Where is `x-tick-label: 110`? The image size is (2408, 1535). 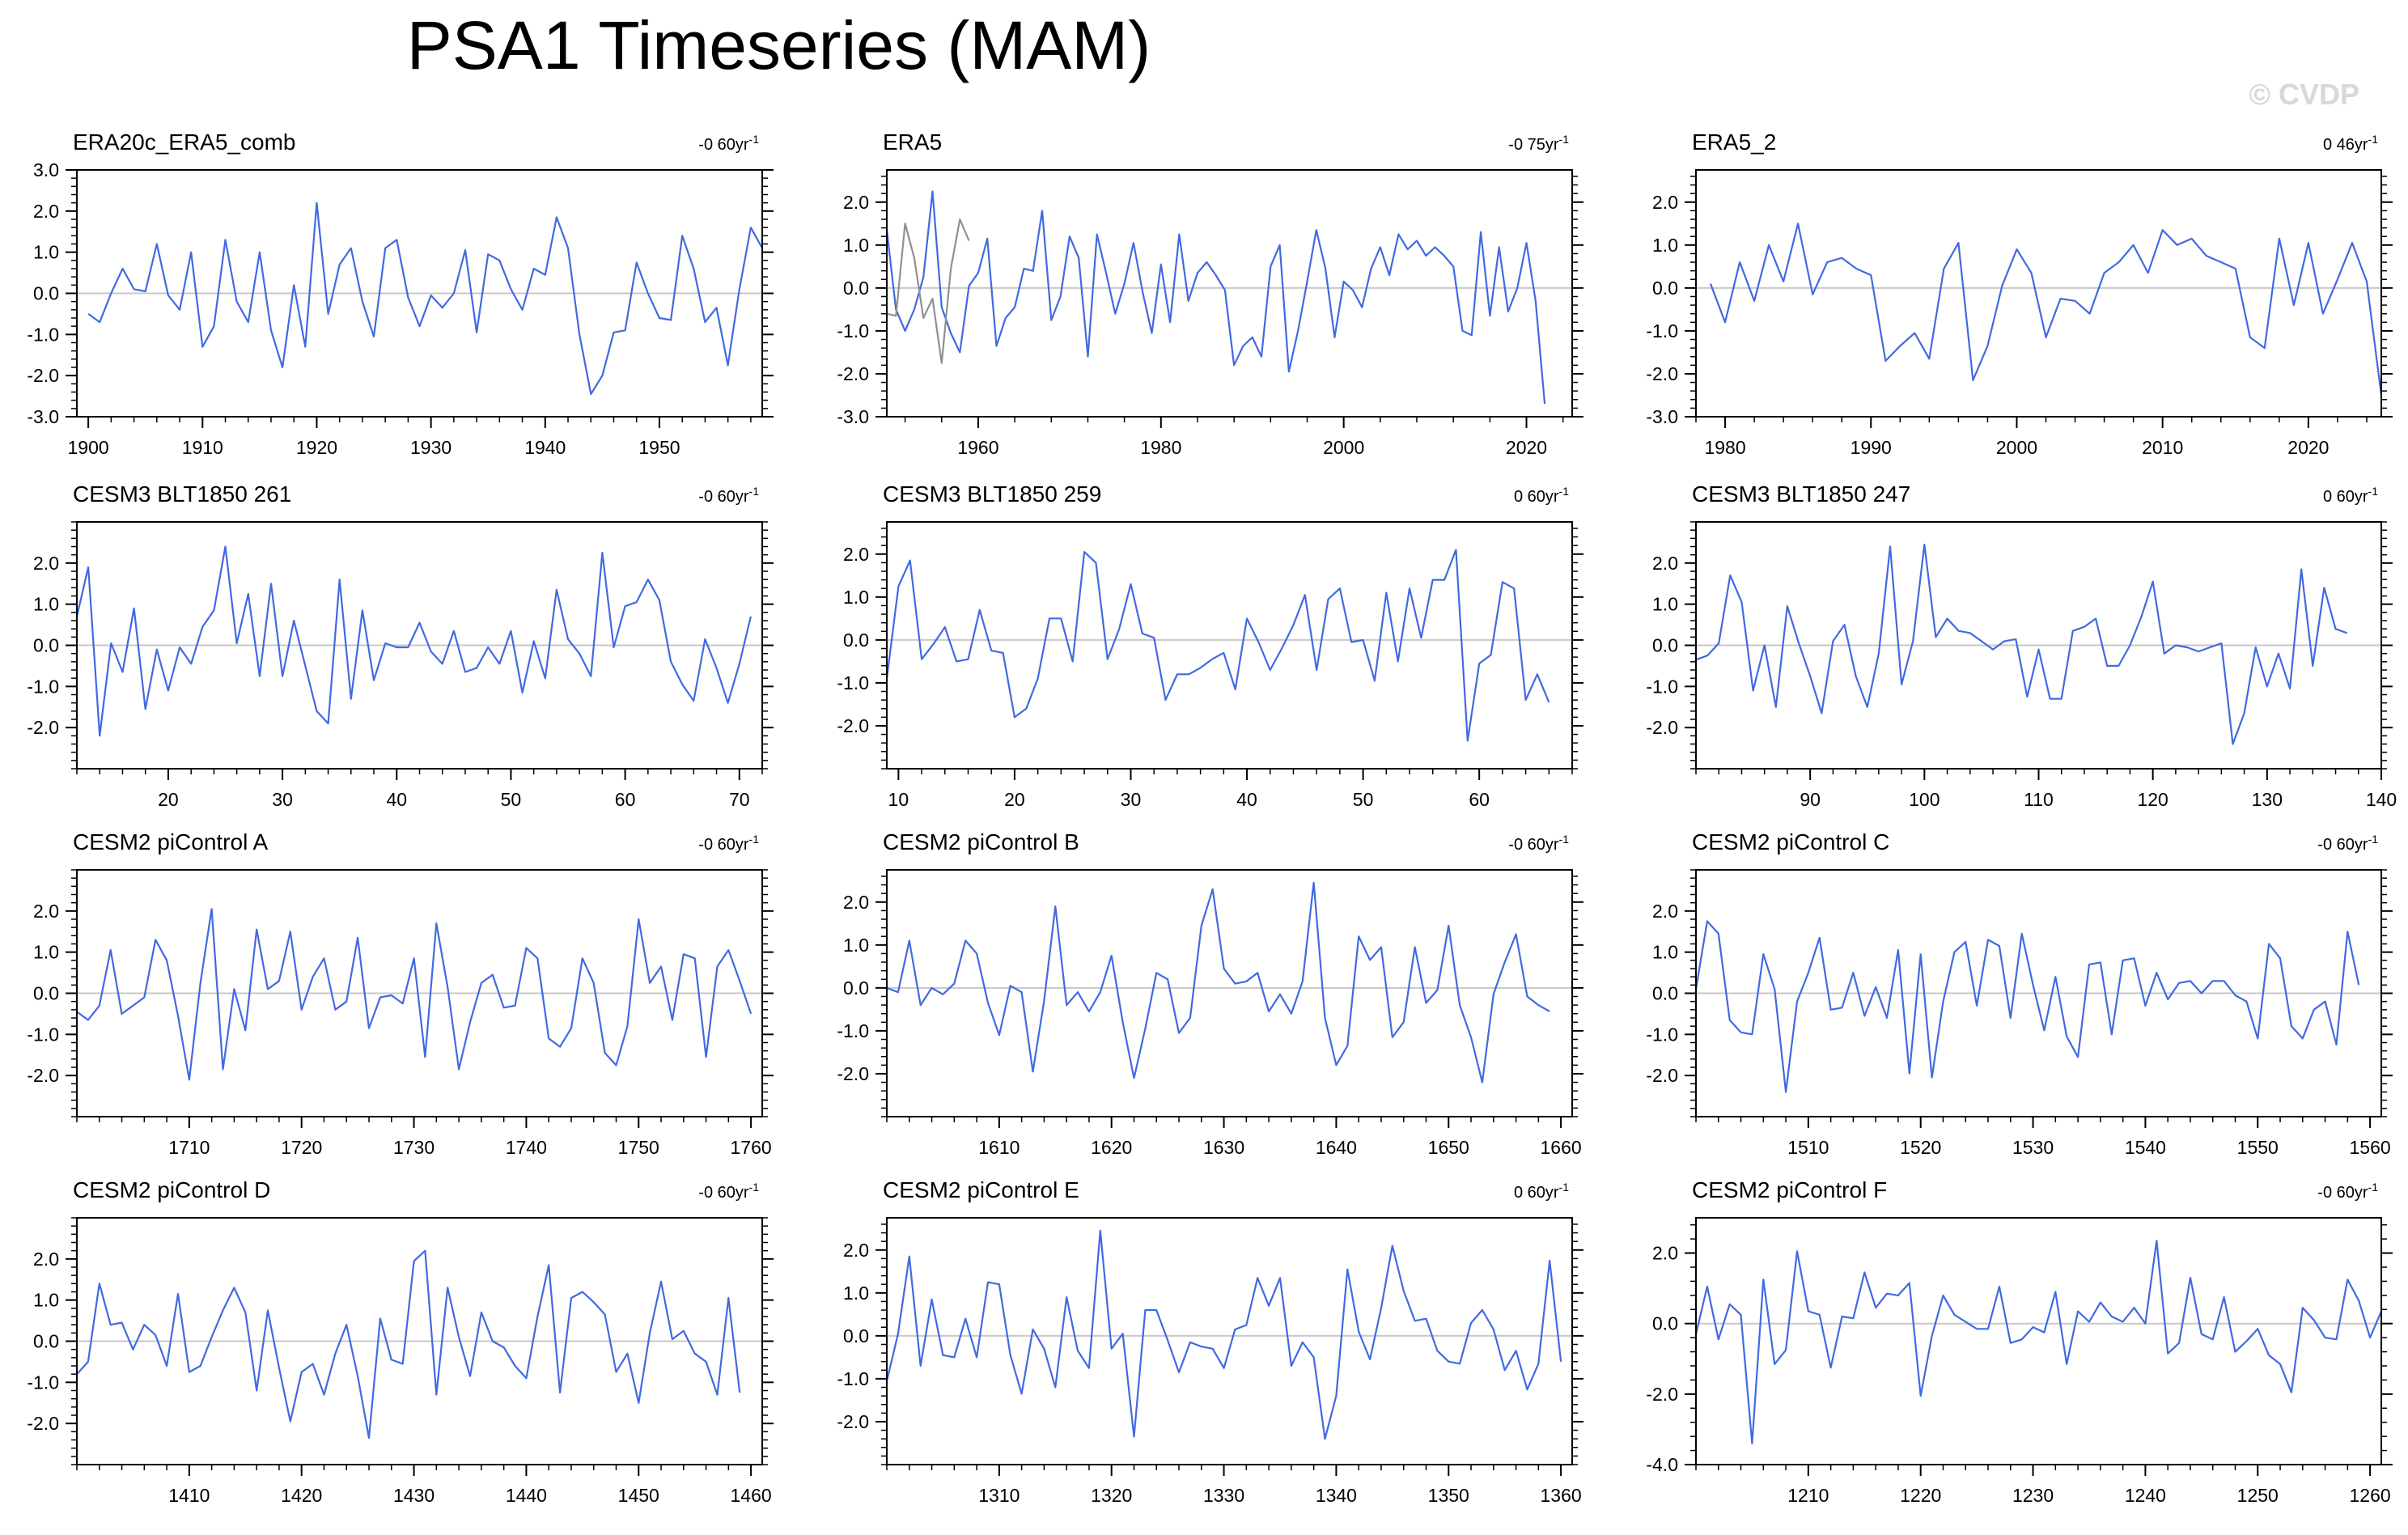 x-tick-label: 110 is located at coordinates (2039, 799).